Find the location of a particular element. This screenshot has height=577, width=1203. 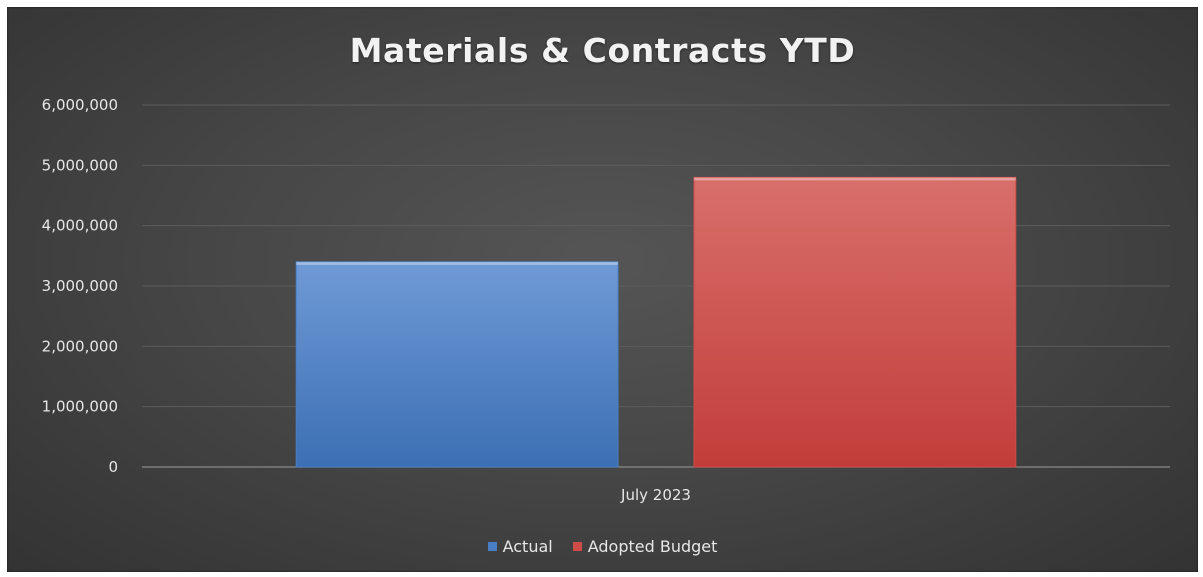

x-axis: July 2023 is located at coordinates (655, 495).